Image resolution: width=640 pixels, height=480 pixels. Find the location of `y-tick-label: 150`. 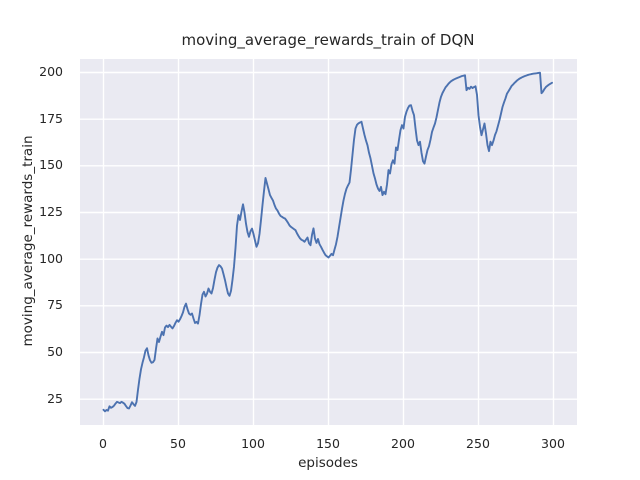

y-tick-label: 150 is located at coordinates (51, 165).